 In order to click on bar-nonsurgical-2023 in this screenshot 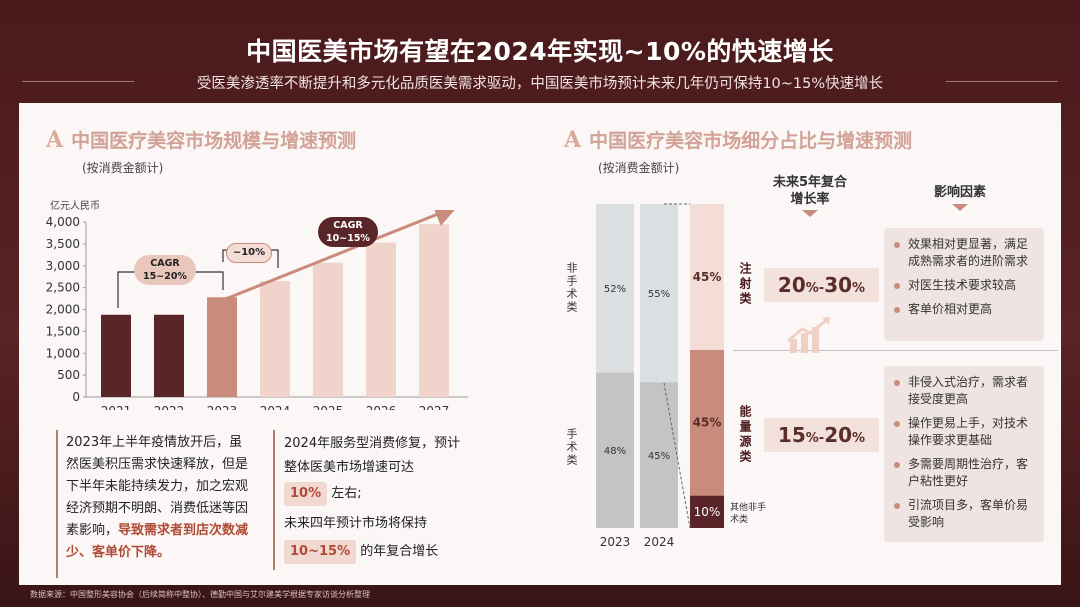, I will do `click(615, 288)`.